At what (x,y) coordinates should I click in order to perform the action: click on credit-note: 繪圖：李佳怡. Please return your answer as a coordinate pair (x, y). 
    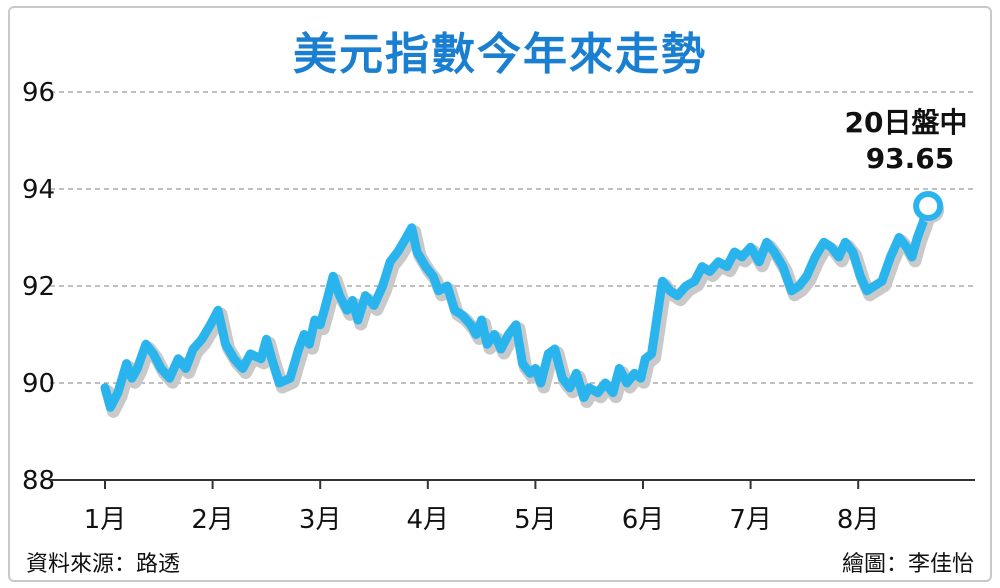
    Looking at the image, I should click on (907, 564).